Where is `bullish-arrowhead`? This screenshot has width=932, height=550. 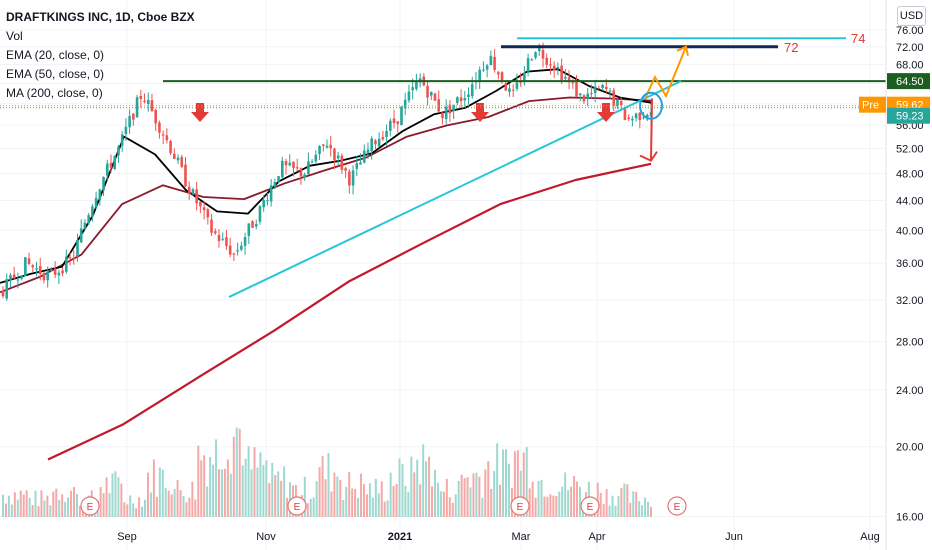 bullish-arrowhead is located at coordinates (682, 50).